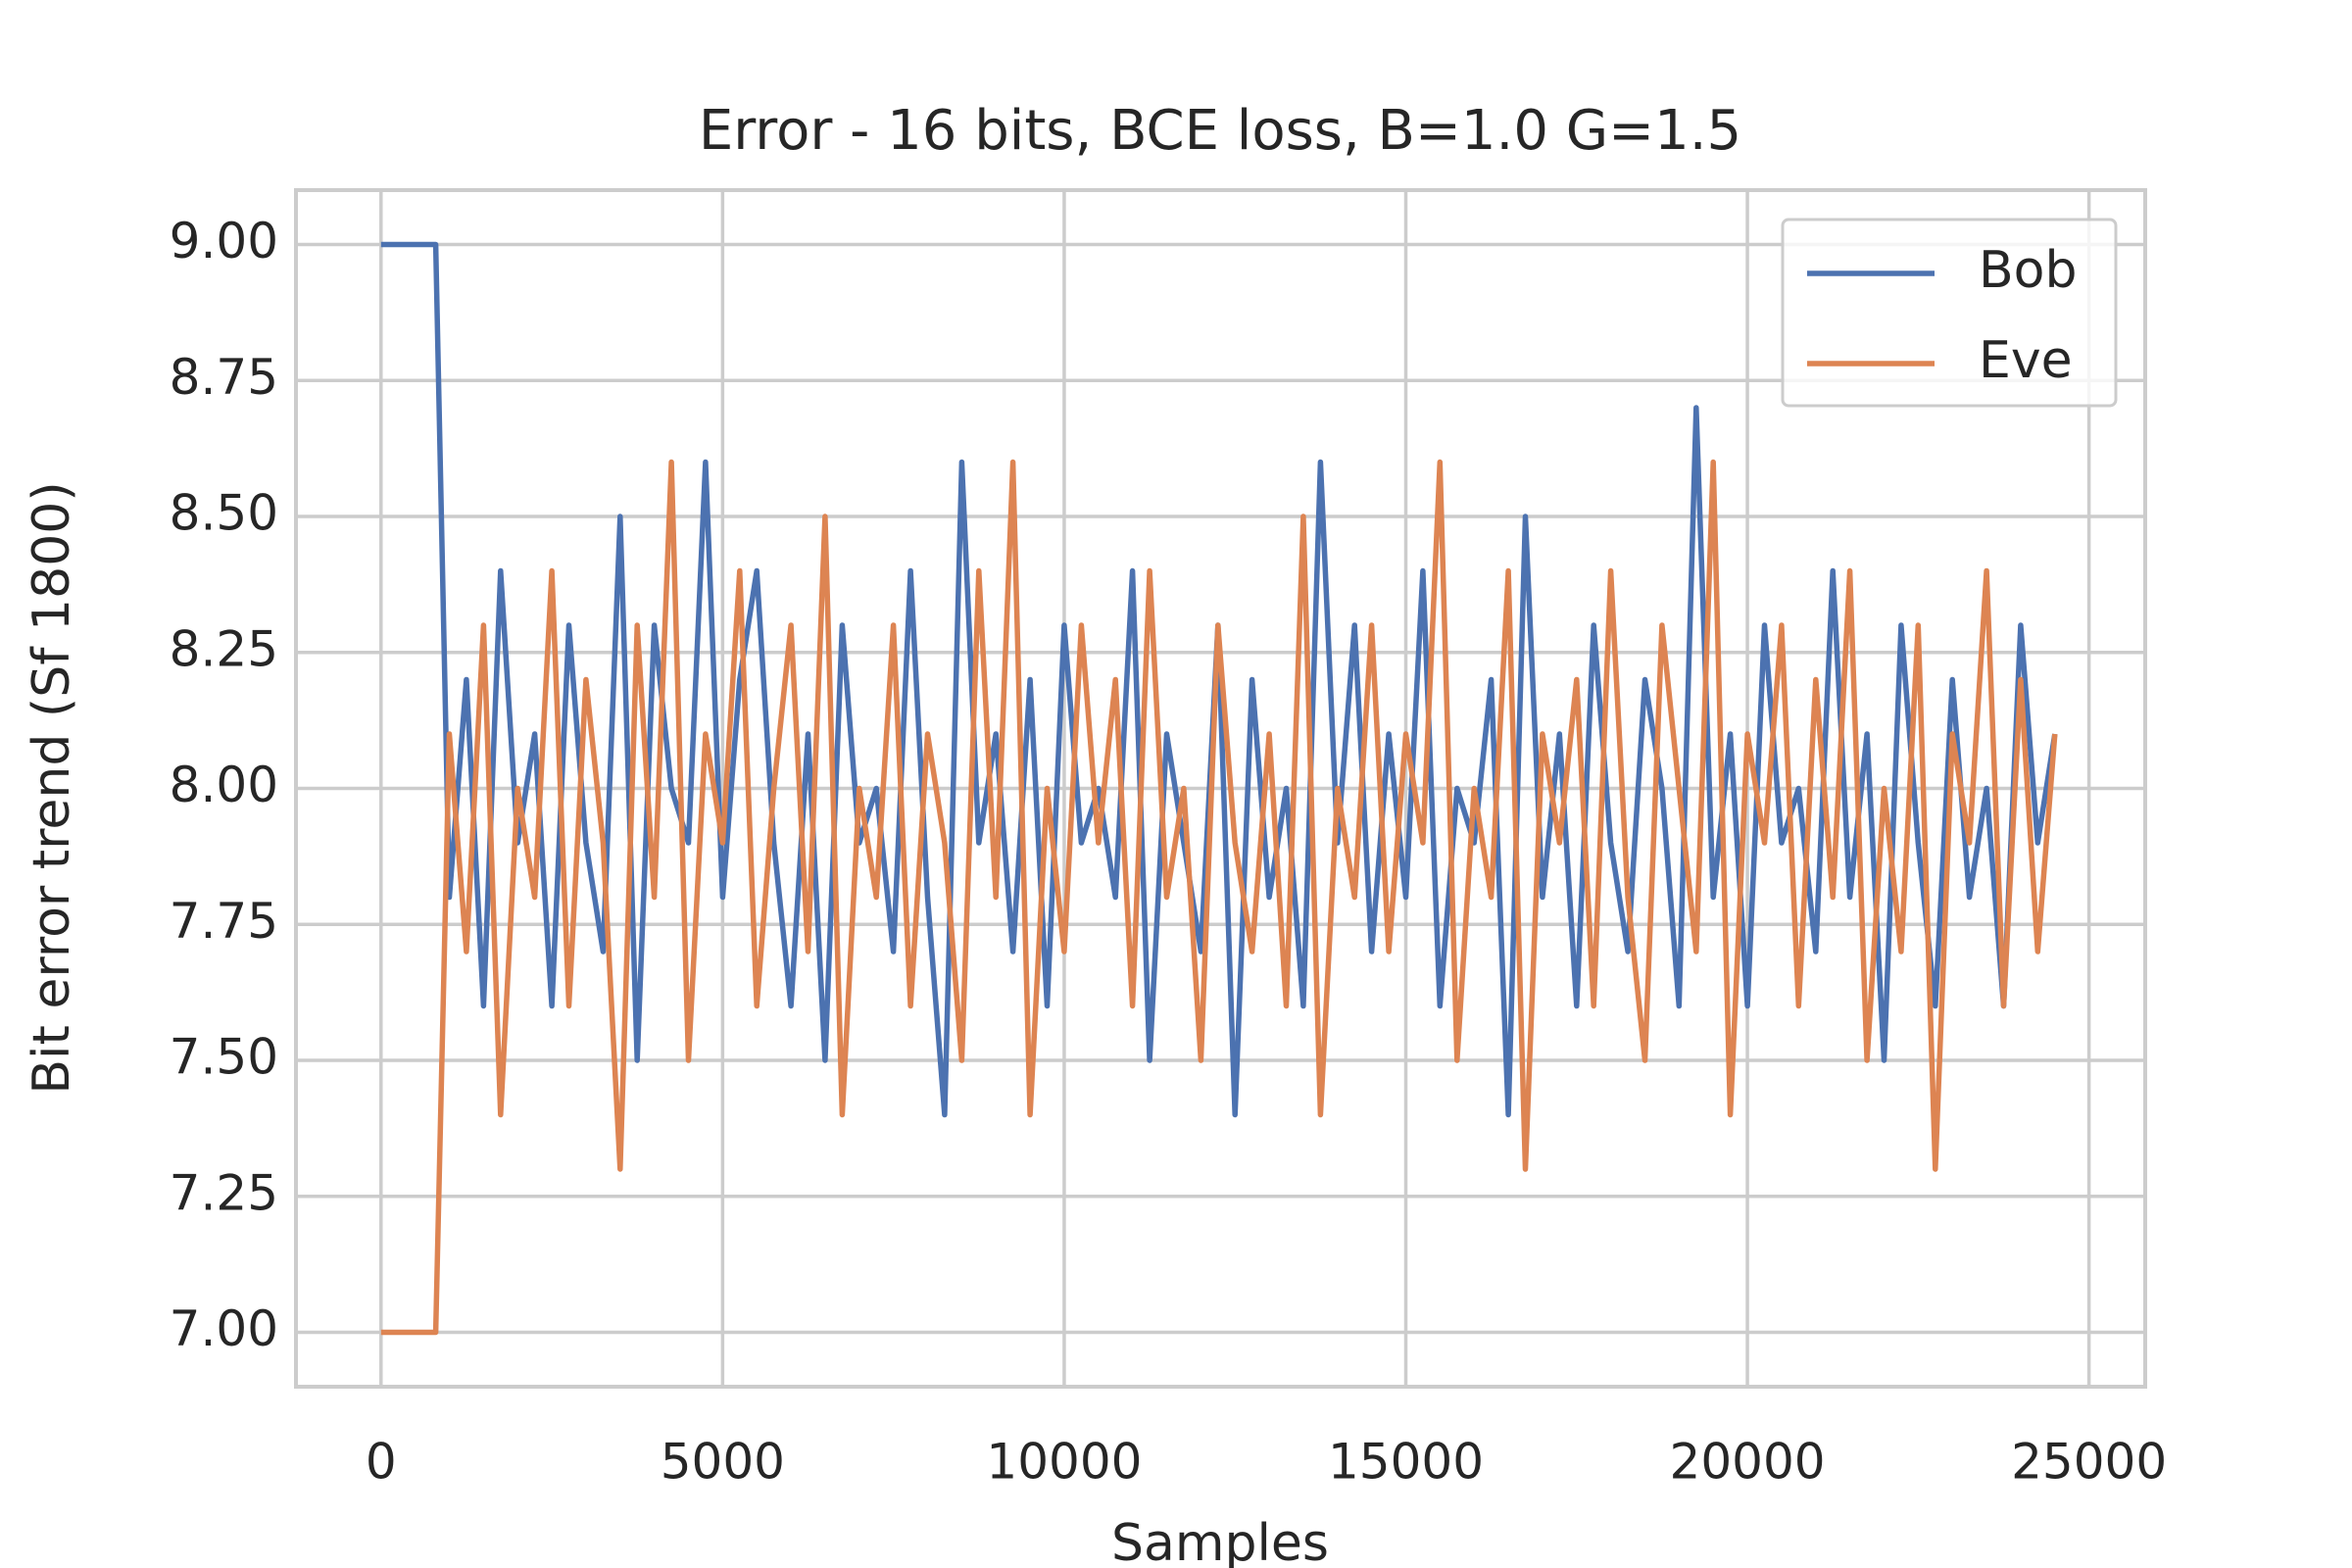 This screenshot has height=1568, width=2352. What do you see at coordinates (723, 1462) in the screenshot?
I see `x-tick-label: 5000` at bounding box center [723, 1462].